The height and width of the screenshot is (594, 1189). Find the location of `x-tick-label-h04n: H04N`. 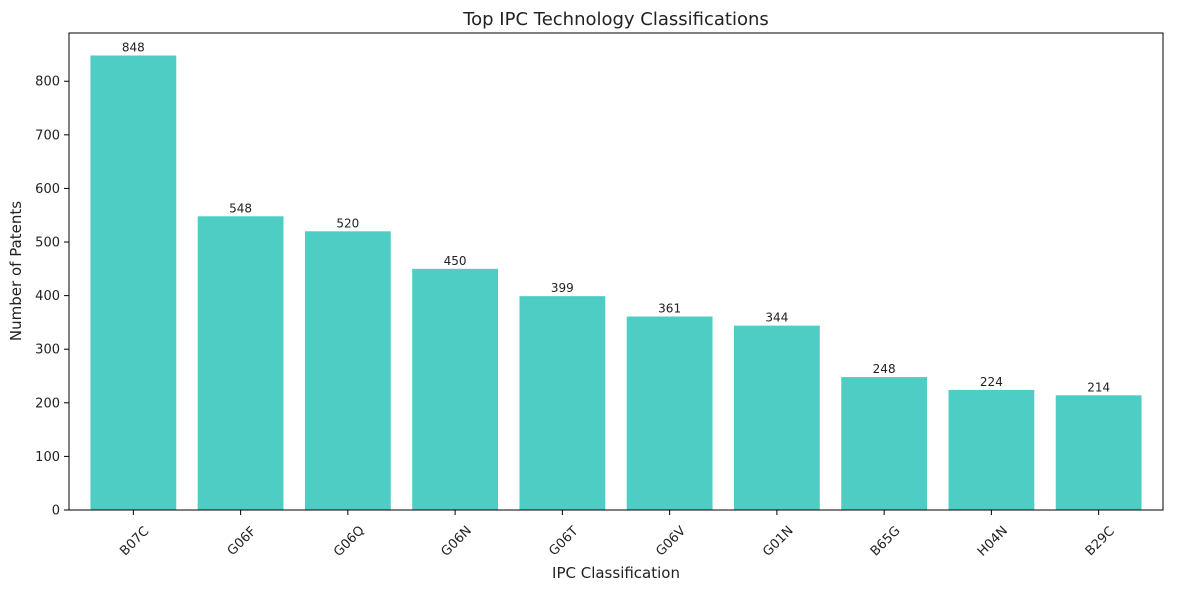

x-tick-label-h04n: H04N is located at coordinates (993, 541).